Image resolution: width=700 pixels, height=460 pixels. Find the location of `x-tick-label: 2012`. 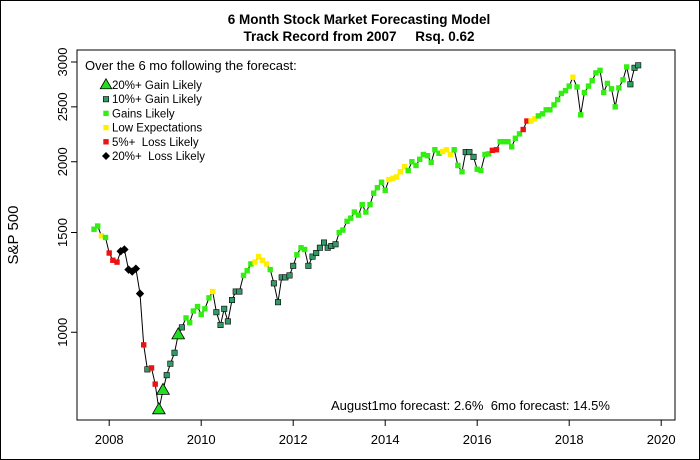

x-tick-label: 2012 is located at coordinates (293, 439).